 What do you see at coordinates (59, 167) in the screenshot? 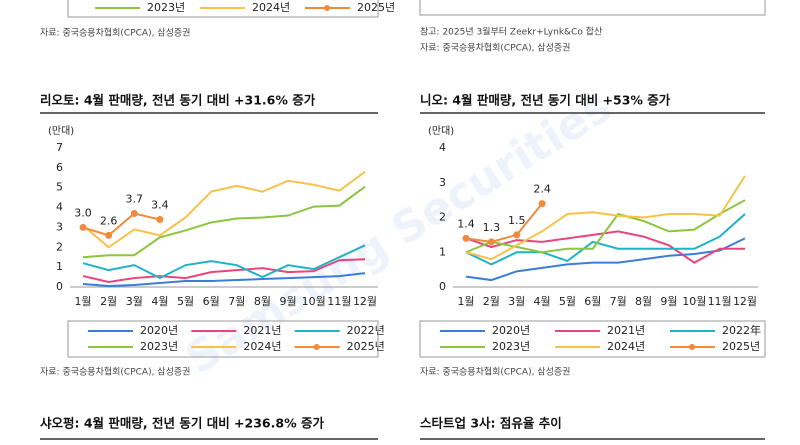
I see `y-tick-label: 6` at bounding box center [59, 167].